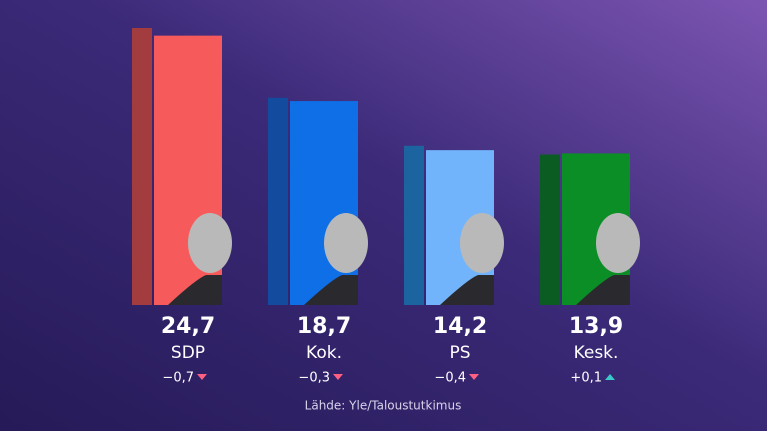 The width and height of the screenshot is (767, 431). Describe the element at coordinates (596, 326) in the screenshot. I see `value-label: 13,9` at that location.